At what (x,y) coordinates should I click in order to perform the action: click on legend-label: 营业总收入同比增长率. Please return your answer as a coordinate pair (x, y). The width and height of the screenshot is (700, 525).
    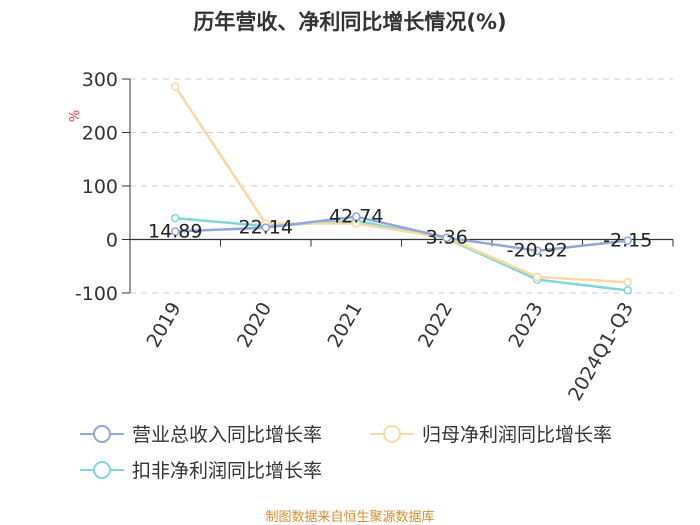
    Looking at the image, I should click on (227, 435).